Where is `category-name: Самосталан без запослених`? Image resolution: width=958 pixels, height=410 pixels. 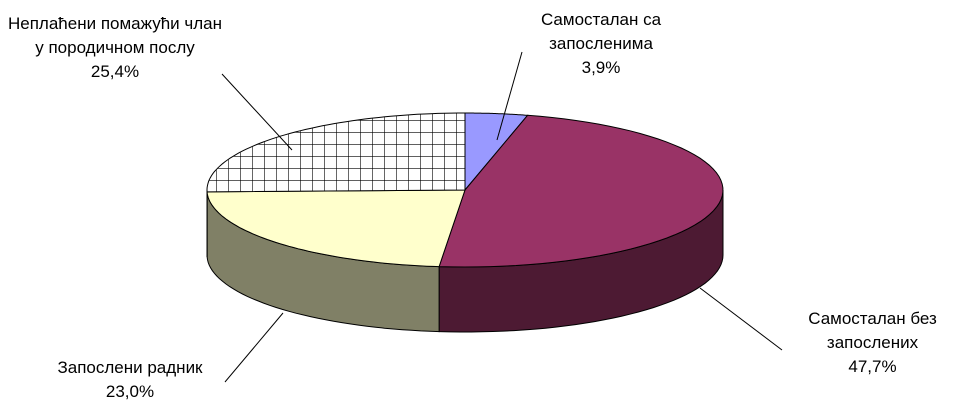 category-name: Самосталан без запослених is located at coordinates (872, 330).